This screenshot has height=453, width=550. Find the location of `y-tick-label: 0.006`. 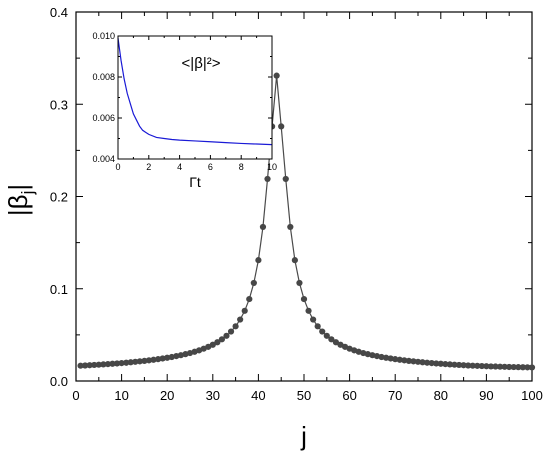

y-tick-label: 0.006 is located at coordinates (103, 118).